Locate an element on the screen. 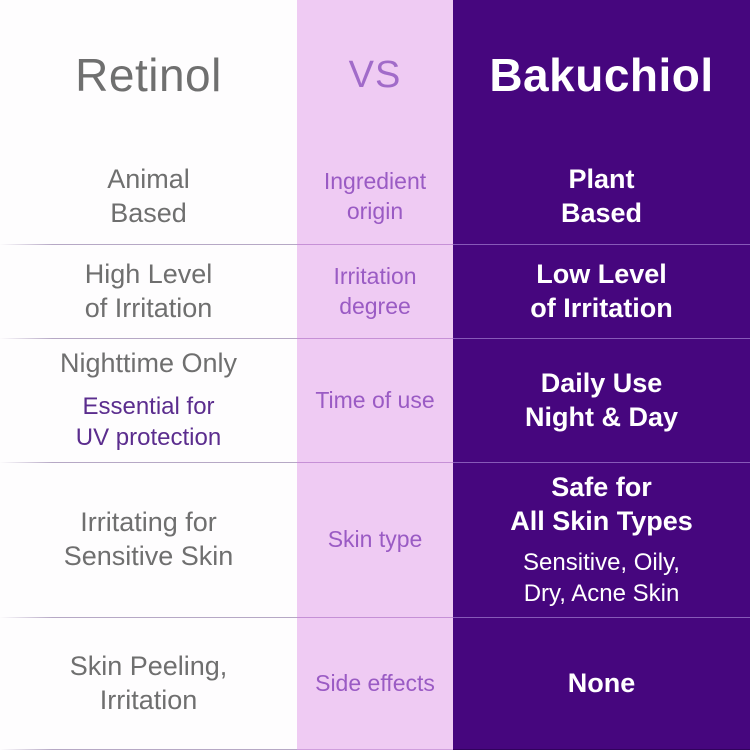  row-skin-type-attribute: Skin type is located at coordinates (375, 539).